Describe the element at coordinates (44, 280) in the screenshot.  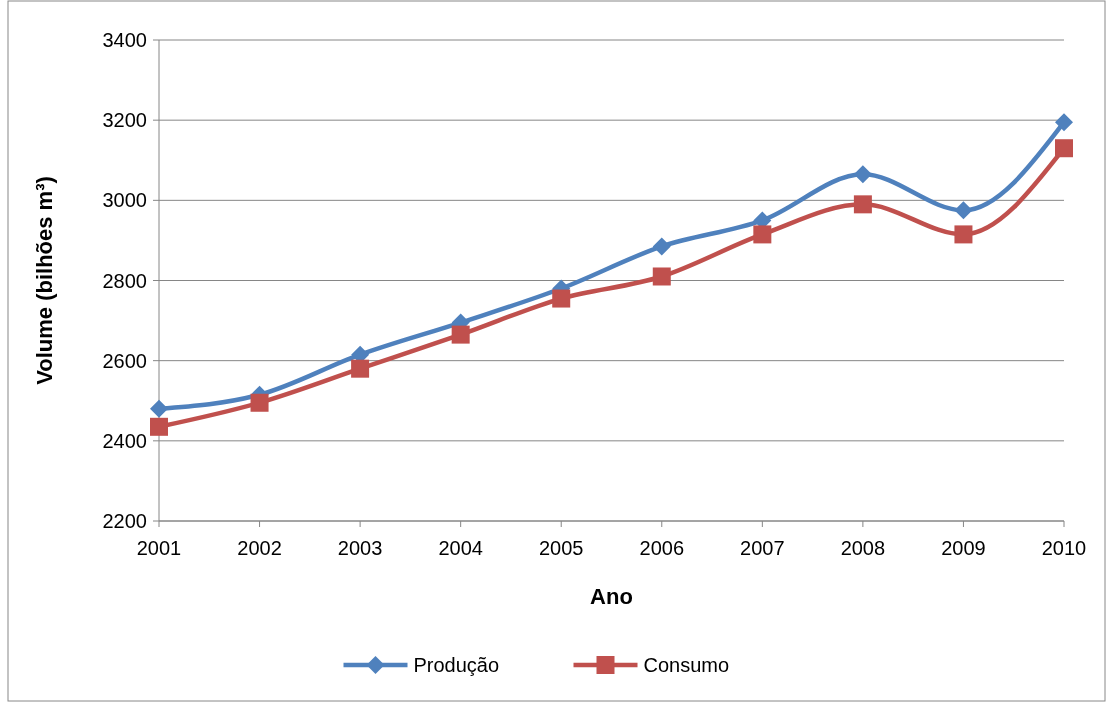
I see `y-axis-title: Volume (bilhões m³)` at that location.